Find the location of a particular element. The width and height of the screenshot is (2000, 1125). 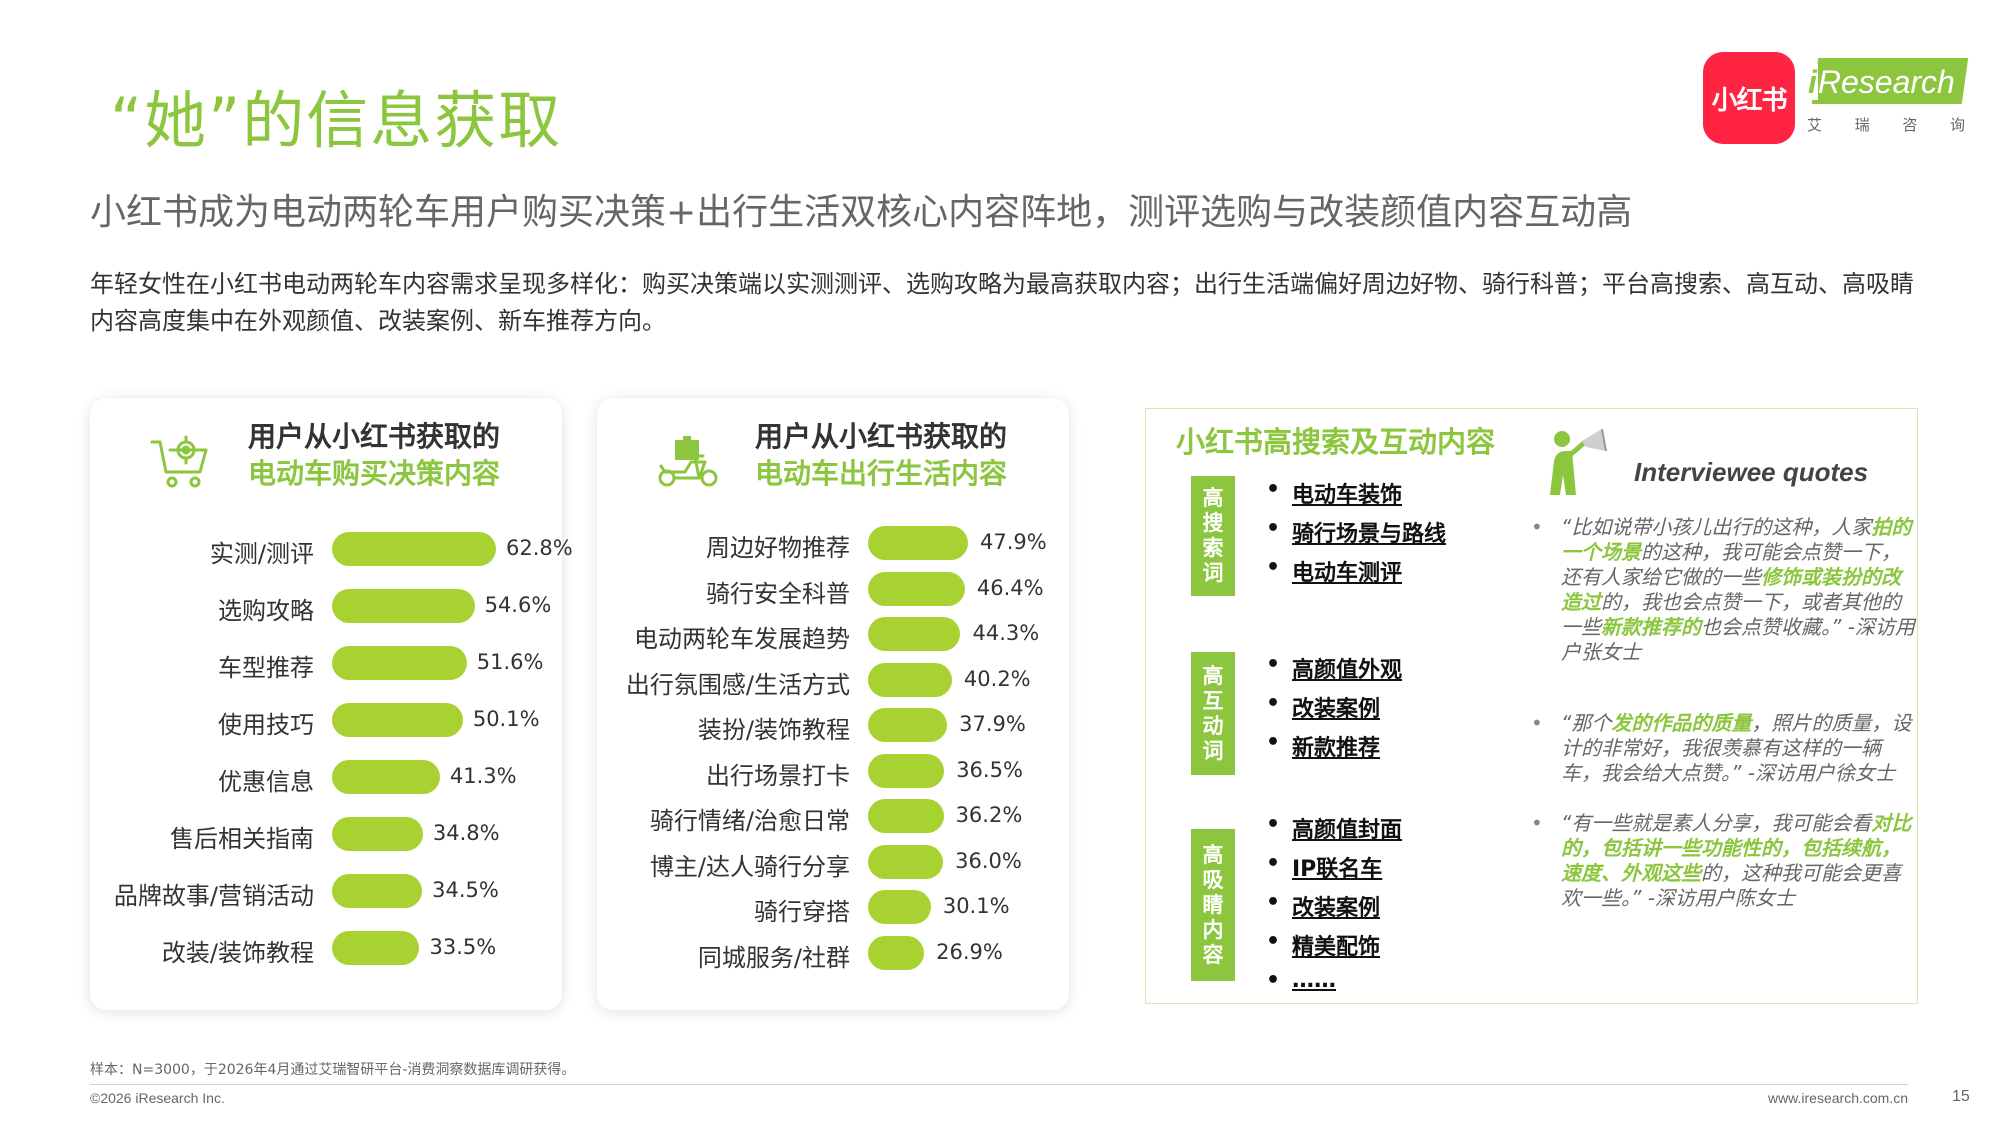

bar-row: 优惠信息 41.3% is located at coordinates (326, 777).